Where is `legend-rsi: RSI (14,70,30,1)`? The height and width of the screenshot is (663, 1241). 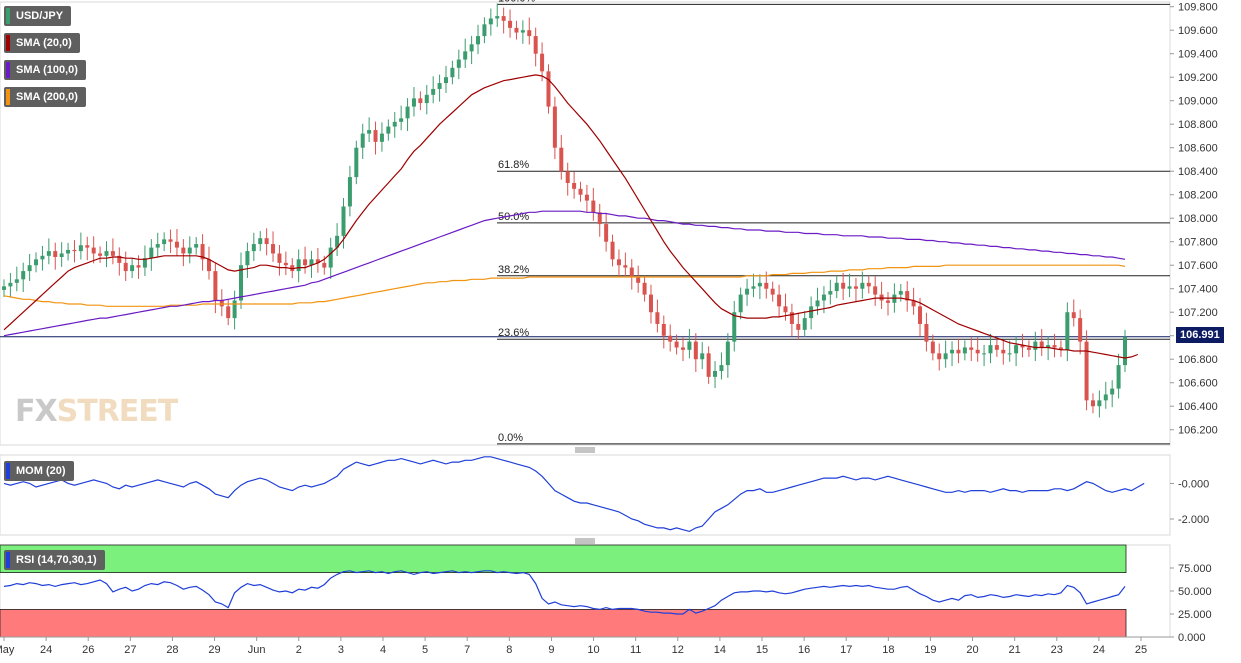 legend-rsi: RSI (14,70,30,1) is located at coordinates (54, 560).